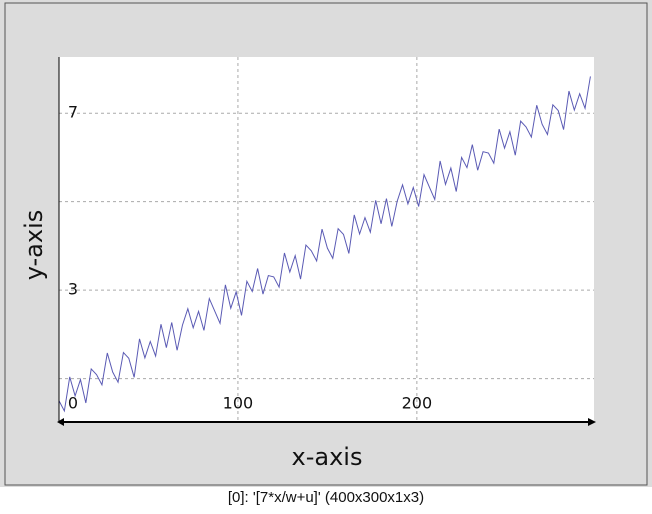 This screenshot has height=514, width=652. What do you see at coordinates (238, 403) in the screenshot?
I see `x-tick-label: 100` at bounding box center [238, 403].